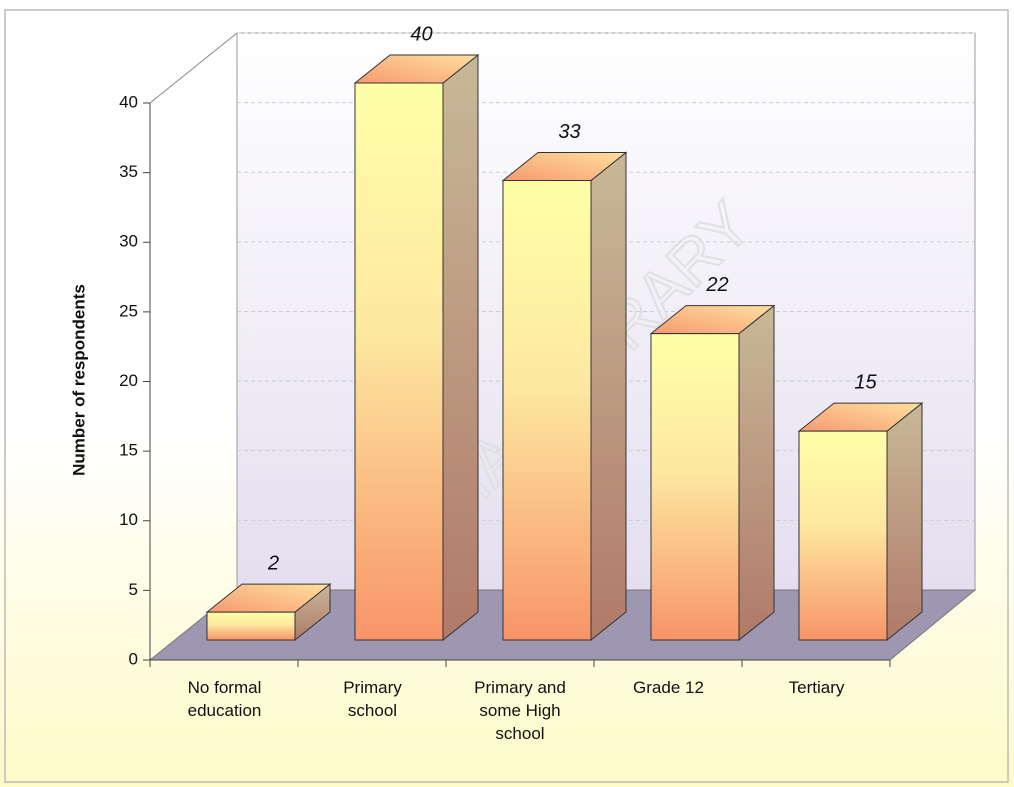 This screenshot has height=787, width=1014. Describe the element at coordinates (128, 450) in the screenshot. I see `y-tick-label: 15` at that location.